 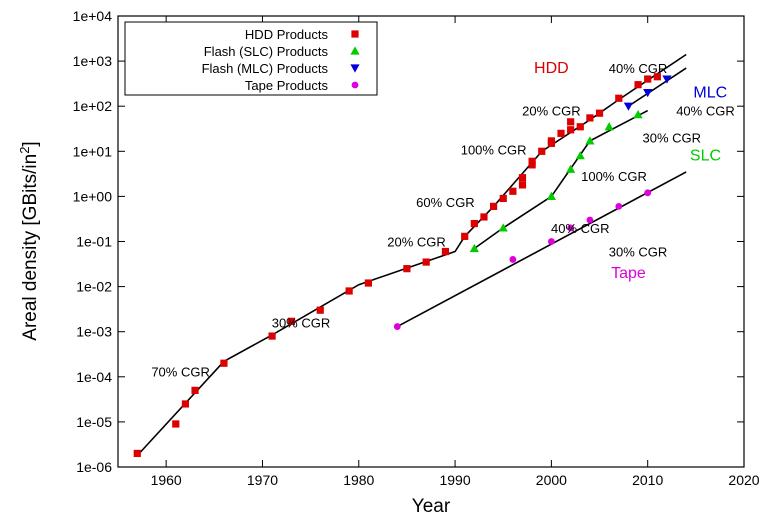 I want to click on y-axis-title: Areal density [GBits/in2], so click(x=29, y=240).